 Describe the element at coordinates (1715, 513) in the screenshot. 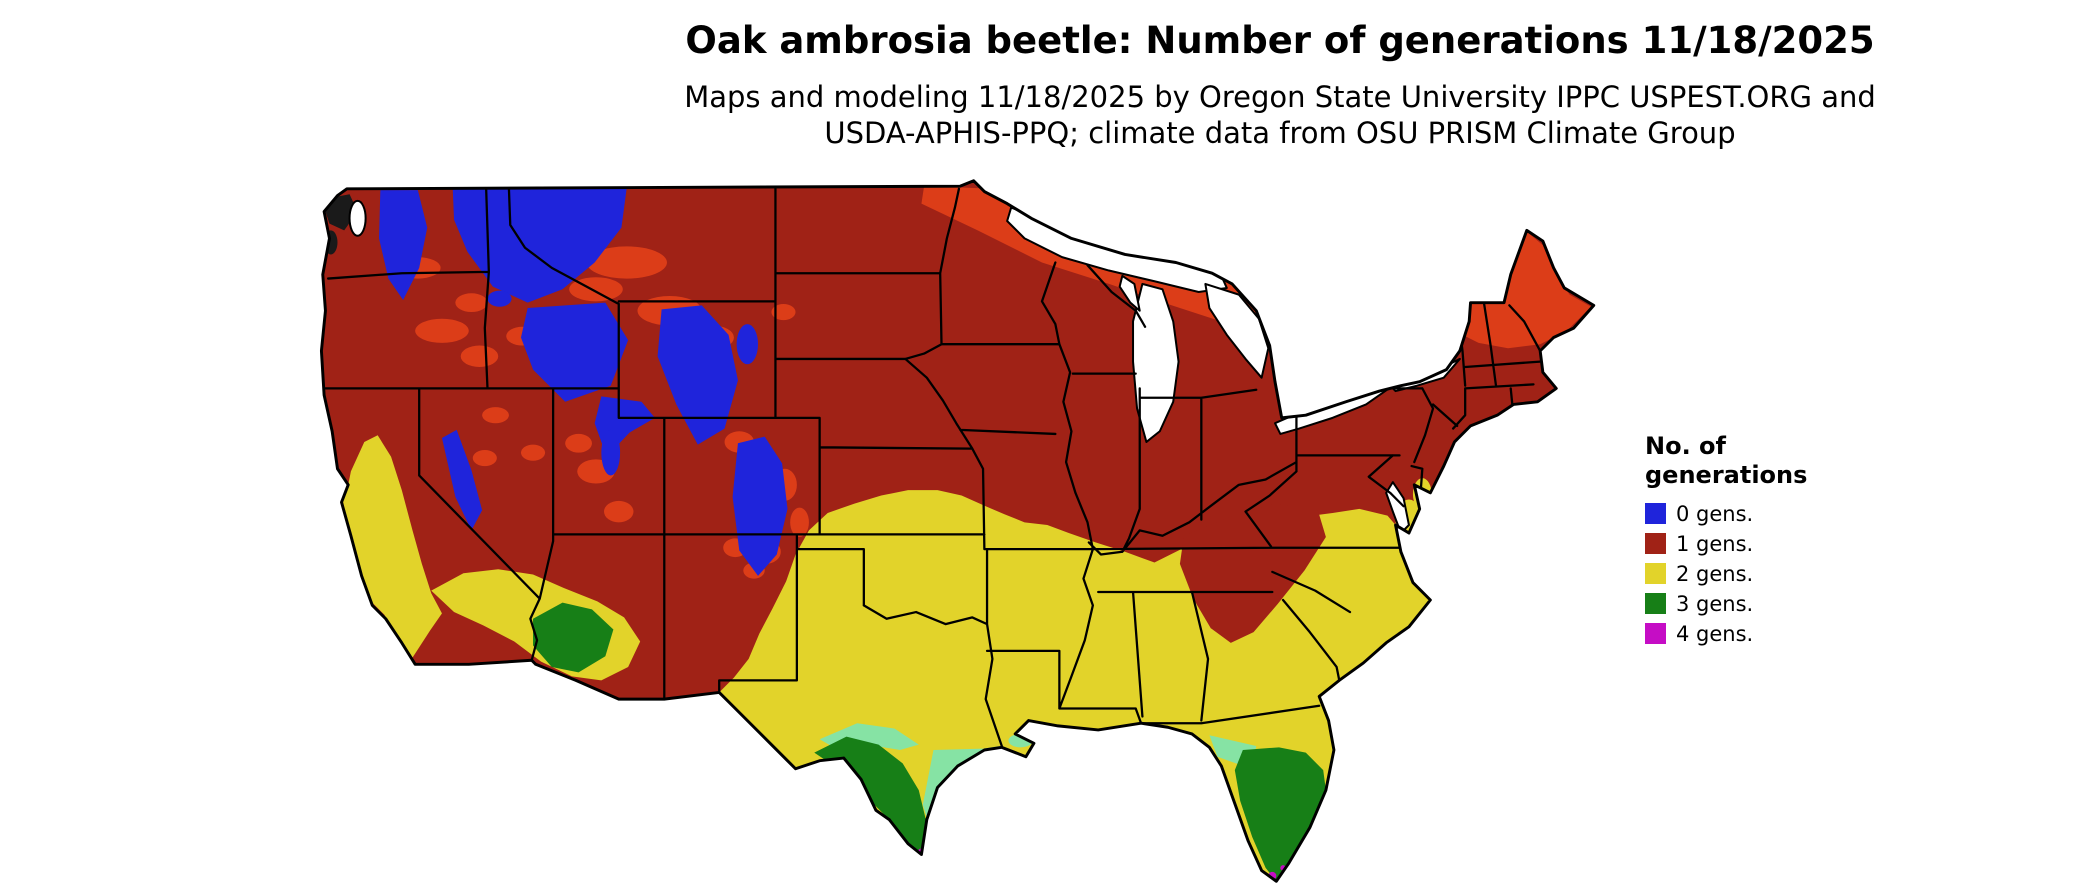

I see `legend-label-0-gens: 0 gens.` at that location.